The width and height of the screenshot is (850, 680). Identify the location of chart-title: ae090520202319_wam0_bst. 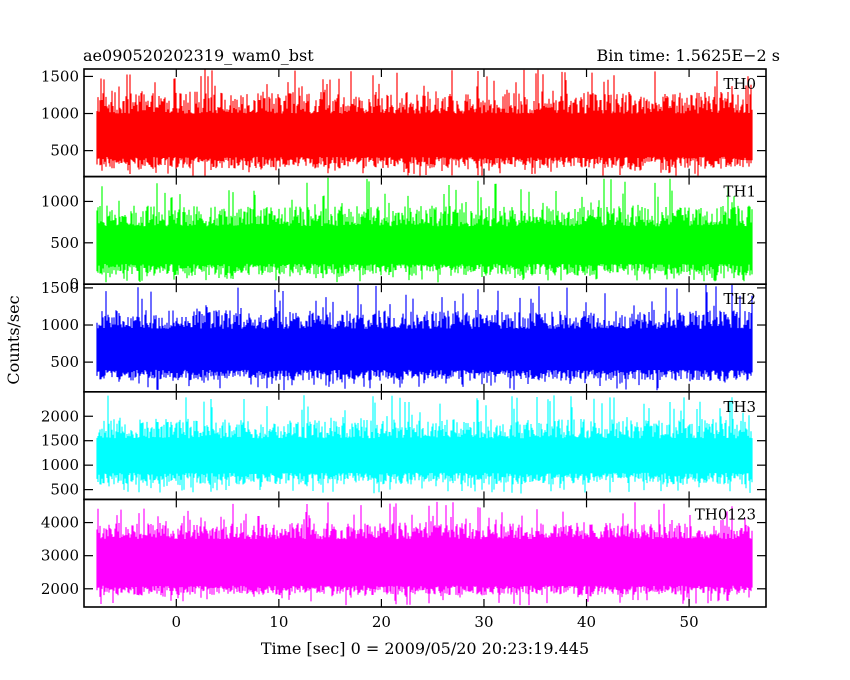
(198, 55).